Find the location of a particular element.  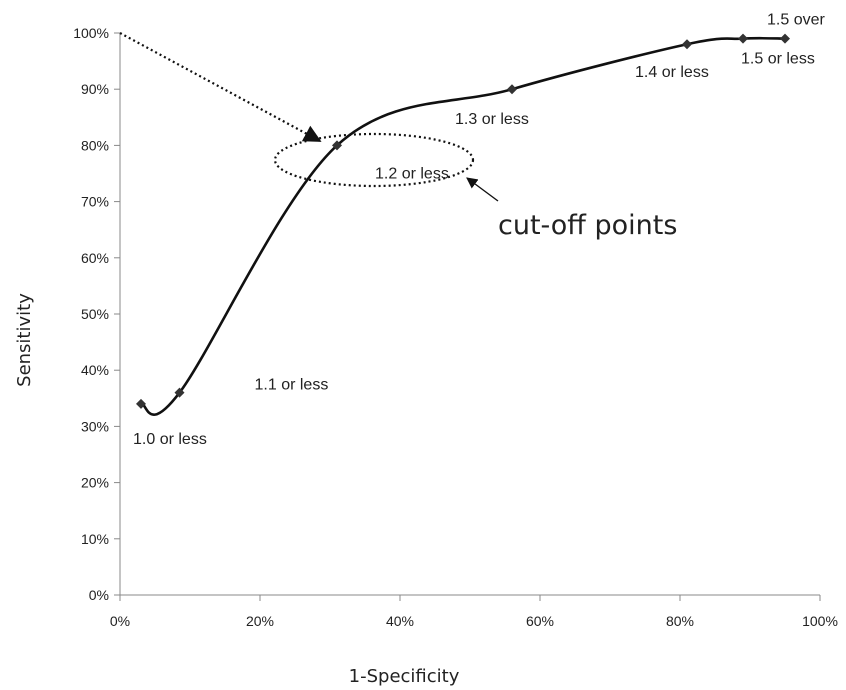

point-label: 1.5 over is located at coordinates (796, 20).